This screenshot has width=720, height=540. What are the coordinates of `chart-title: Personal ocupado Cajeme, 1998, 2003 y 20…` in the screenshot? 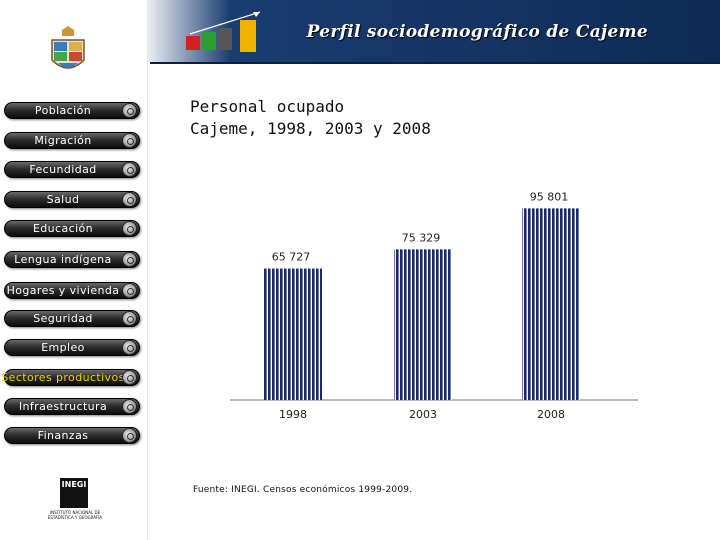 It's located at (310, 118).